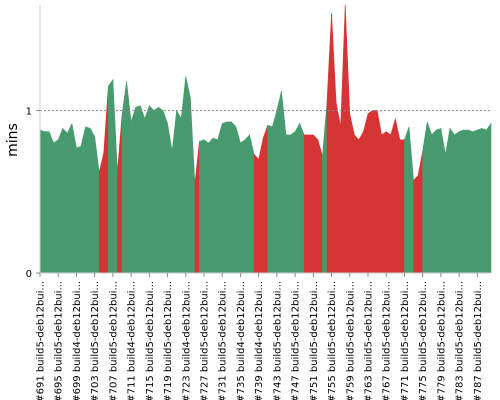 The width and height of the screenshot is (500, 400). I want to click on build-segment-744-success, so click(284, 182).